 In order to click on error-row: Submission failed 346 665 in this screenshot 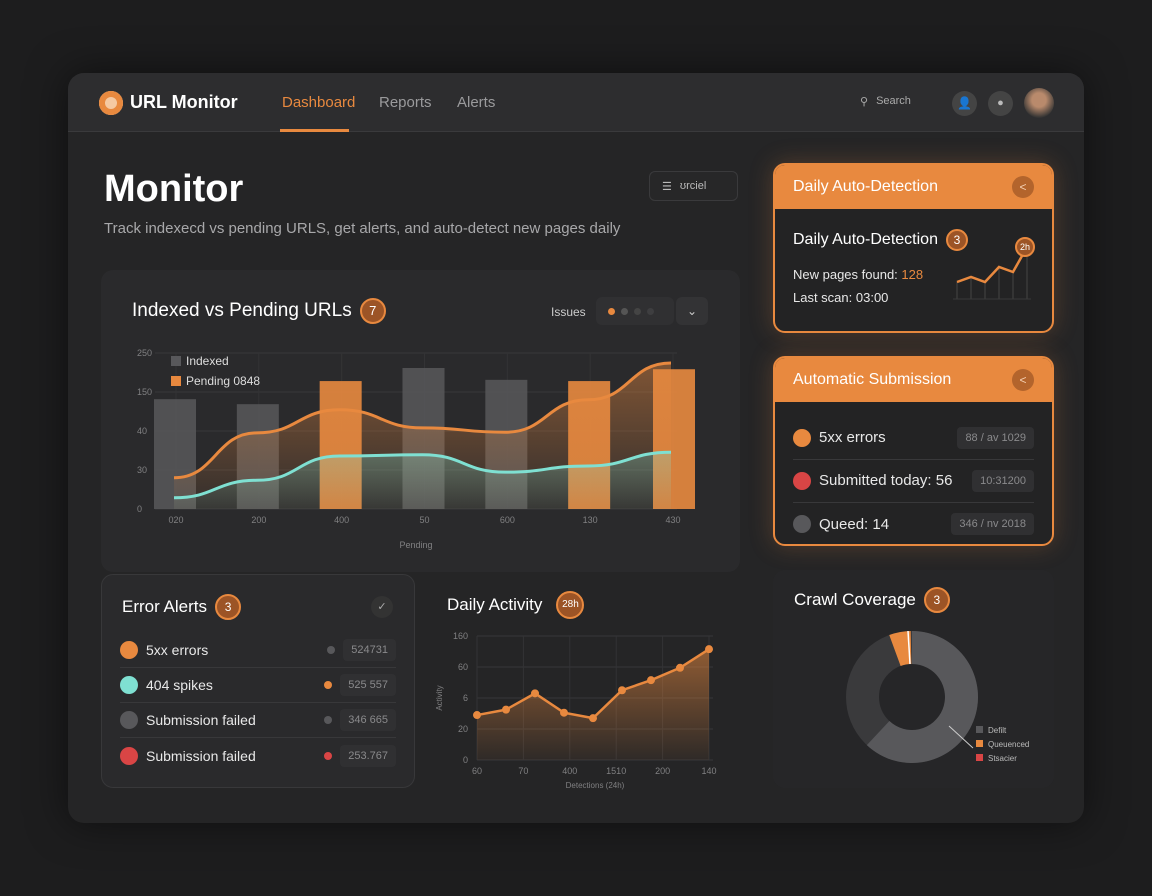, I will do `click(258, 720)`.